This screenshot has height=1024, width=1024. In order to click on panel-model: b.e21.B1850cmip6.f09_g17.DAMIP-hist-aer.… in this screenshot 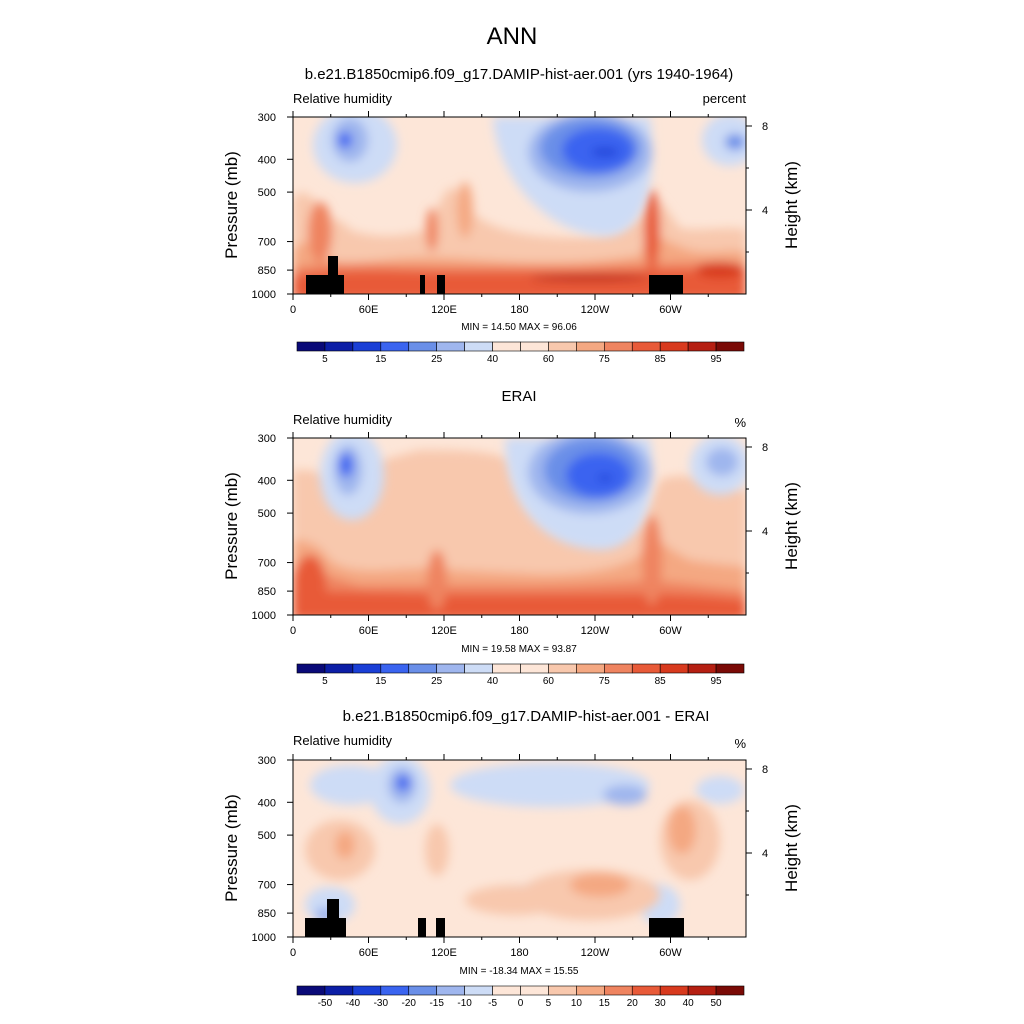, I will do `click(511, 199)`.